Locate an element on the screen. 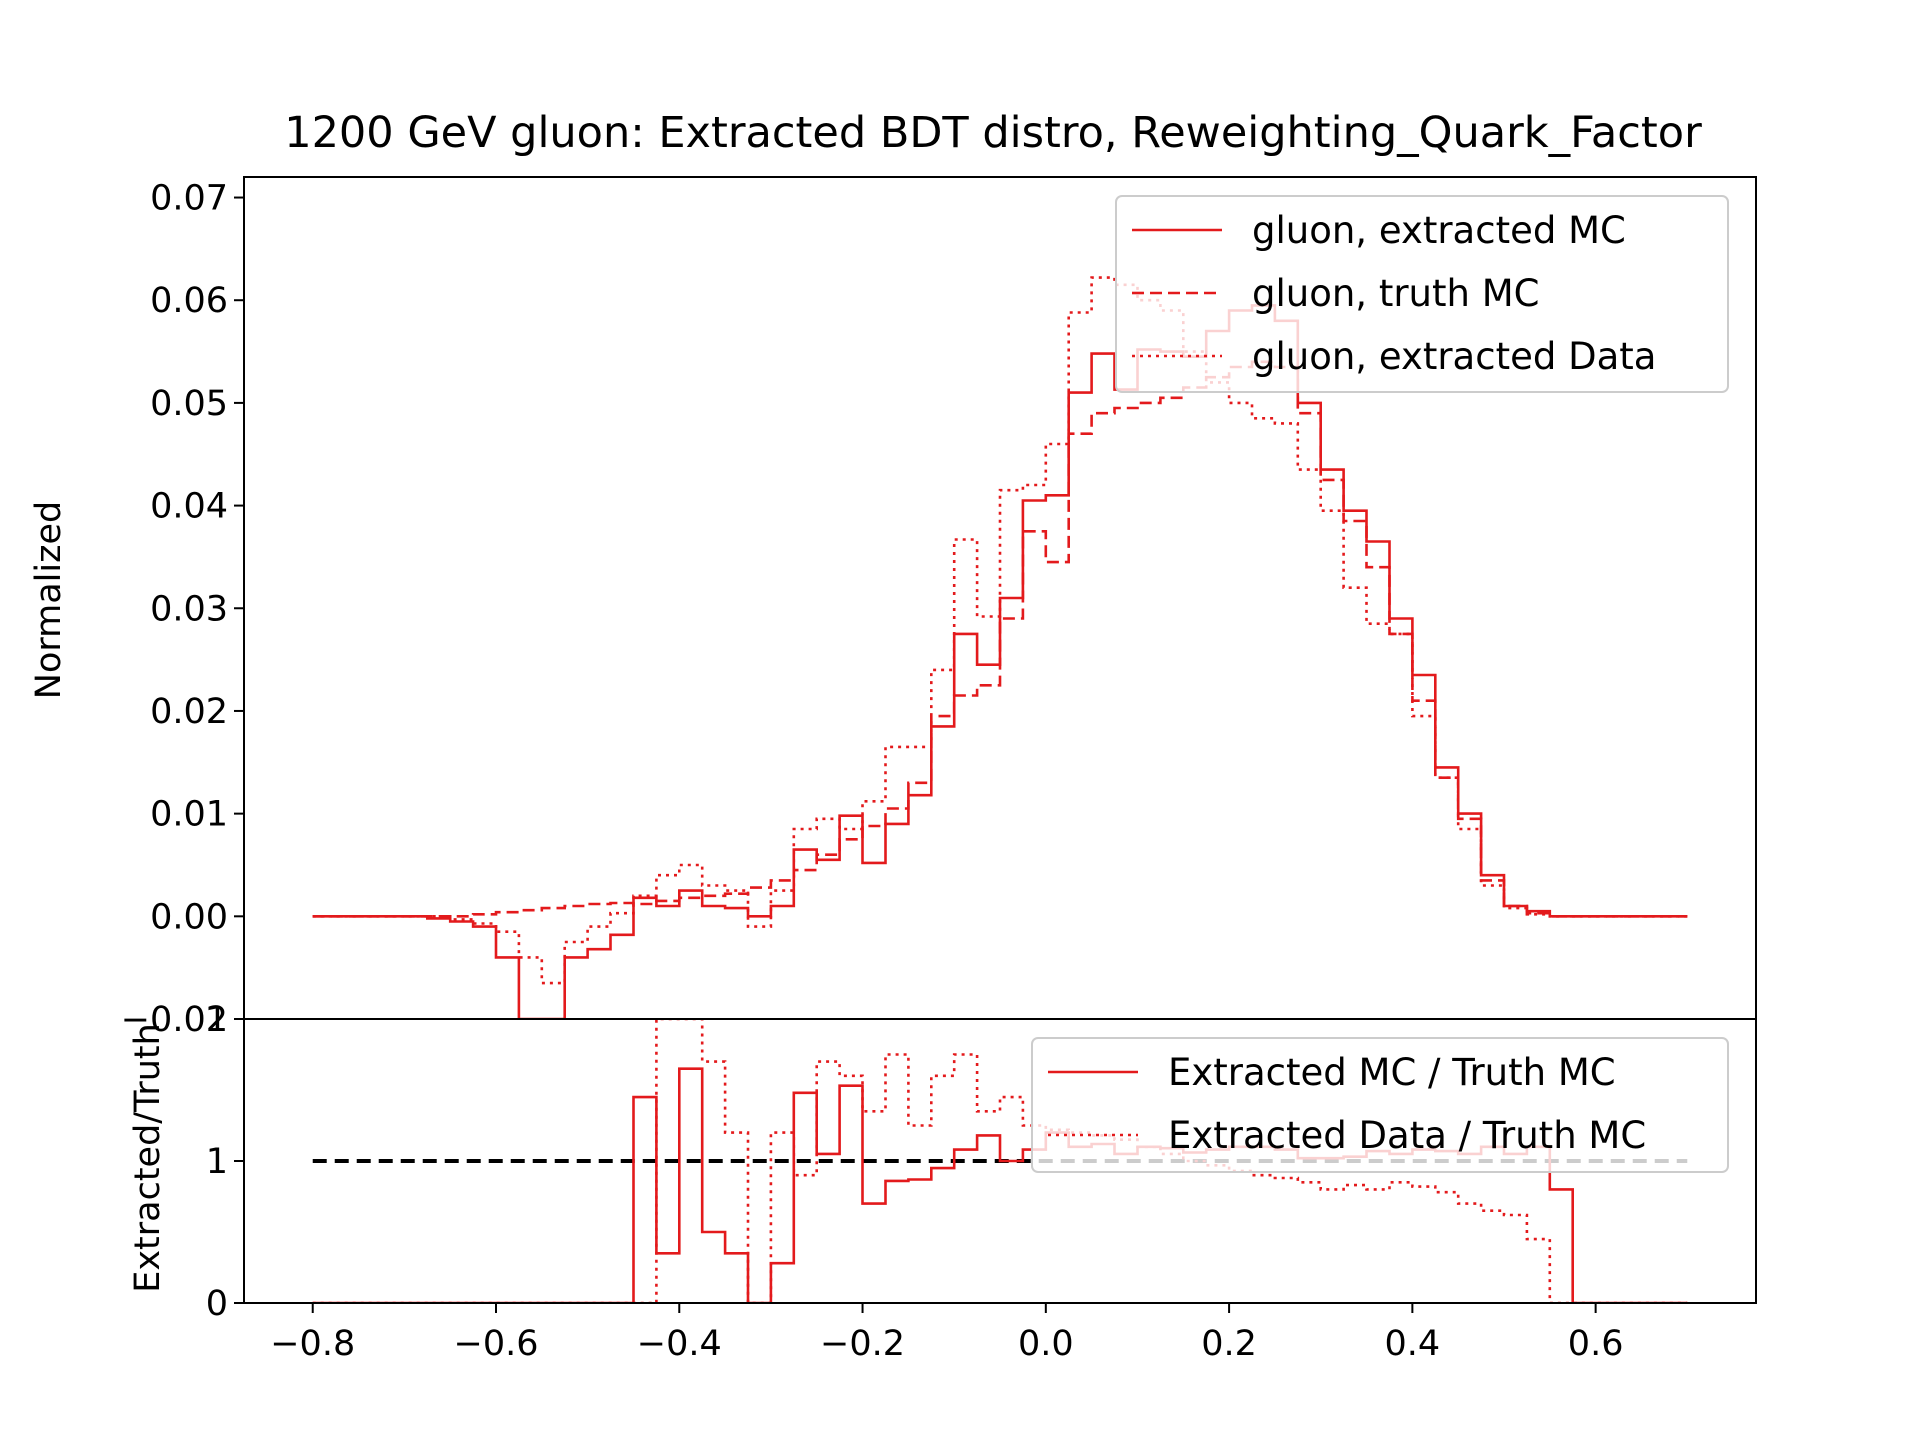 Image resolution: width=1920 pixels, height=1440 pixels. x-tick-label-6: 0.4 is located at coordinates (1413, 1344).